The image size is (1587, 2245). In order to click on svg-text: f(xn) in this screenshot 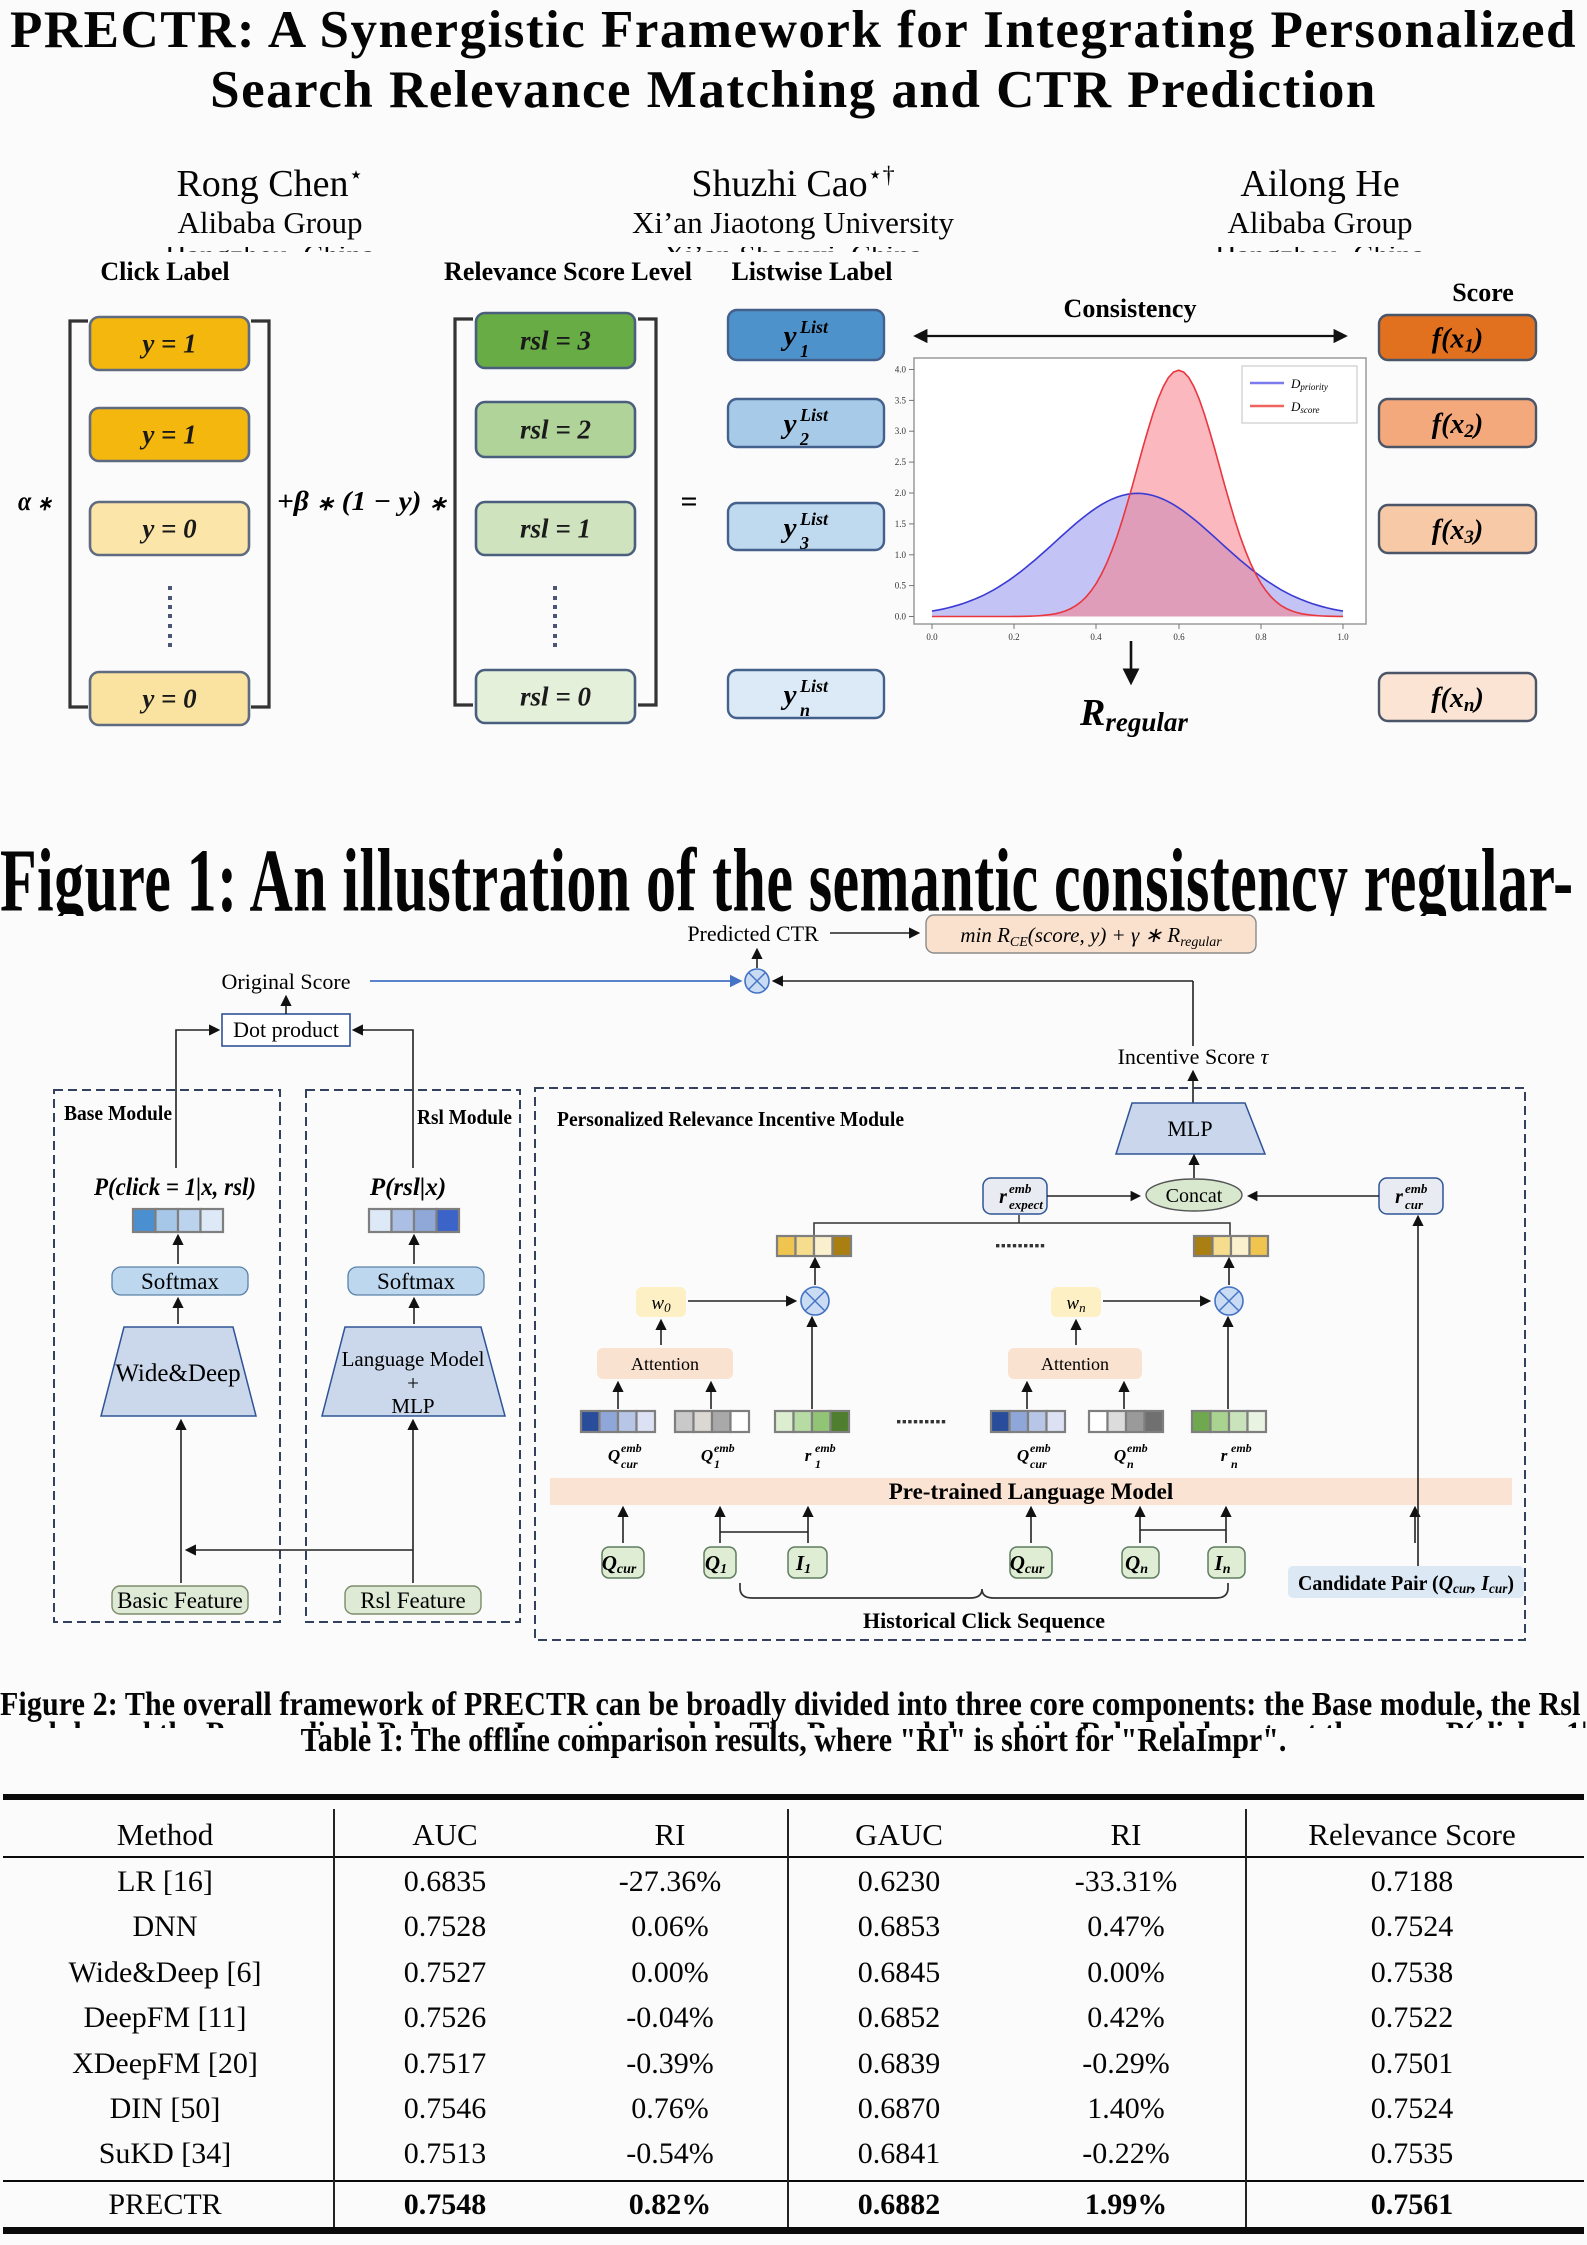, I will do `click(1457, 699)`.